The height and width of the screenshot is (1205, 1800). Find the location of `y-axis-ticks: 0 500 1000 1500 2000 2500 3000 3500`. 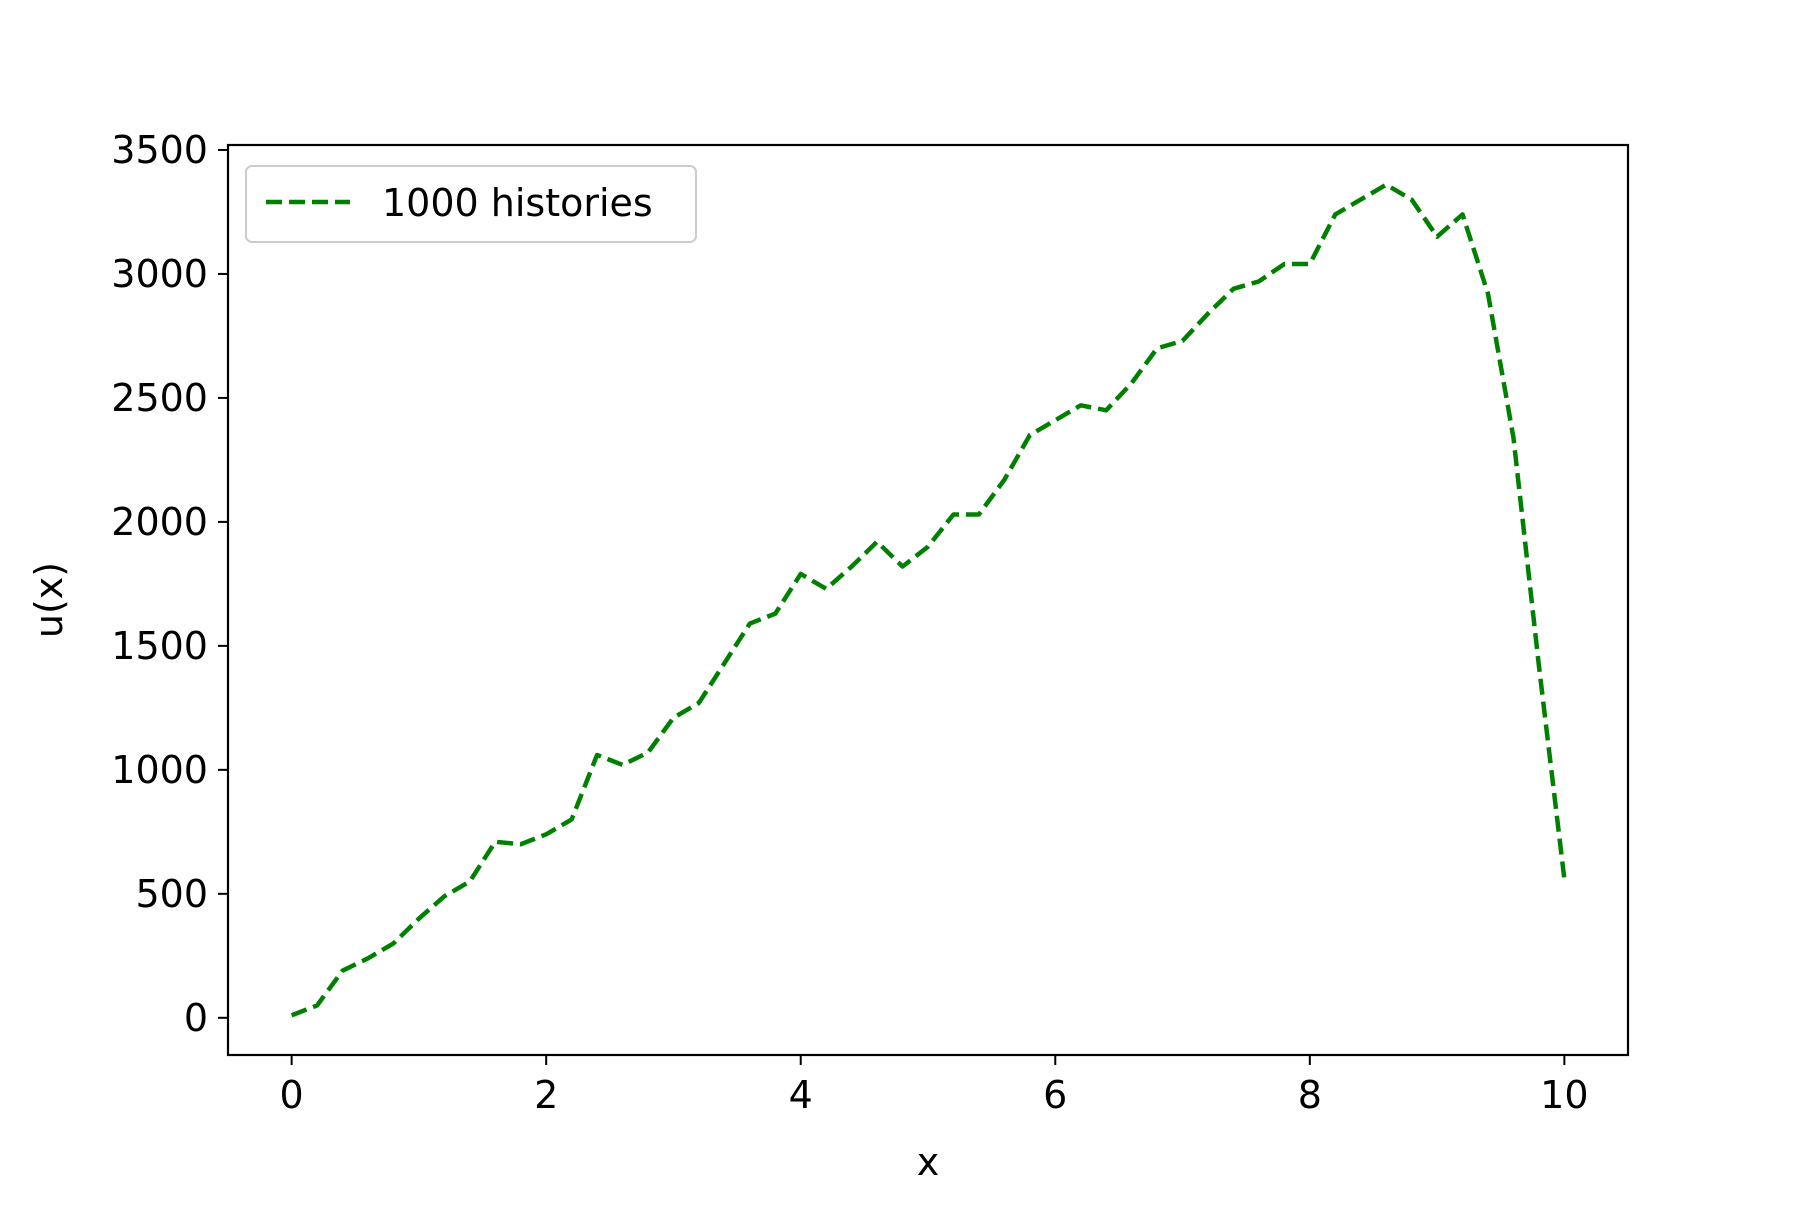

y-axis-ticks: 0 500 1000 1500 2000 2500 3000 3500 is located at coordinates (169, 584).